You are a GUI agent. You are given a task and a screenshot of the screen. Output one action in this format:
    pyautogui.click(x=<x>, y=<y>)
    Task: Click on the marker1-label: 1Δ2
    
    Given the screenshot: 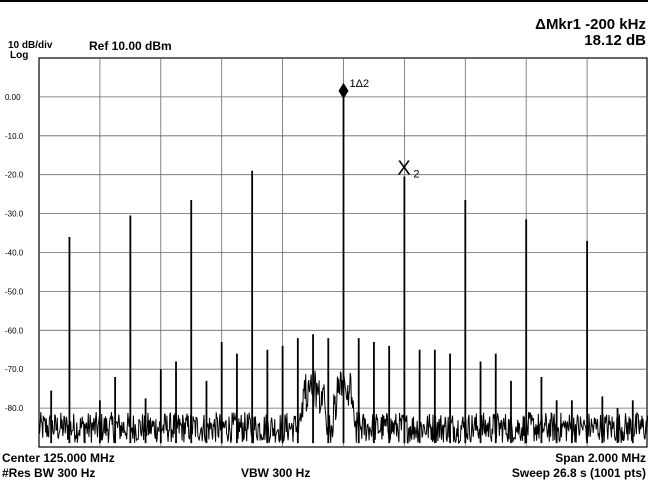 What is the action you would take?
    pyautogui.click(x=360, y=84)
    